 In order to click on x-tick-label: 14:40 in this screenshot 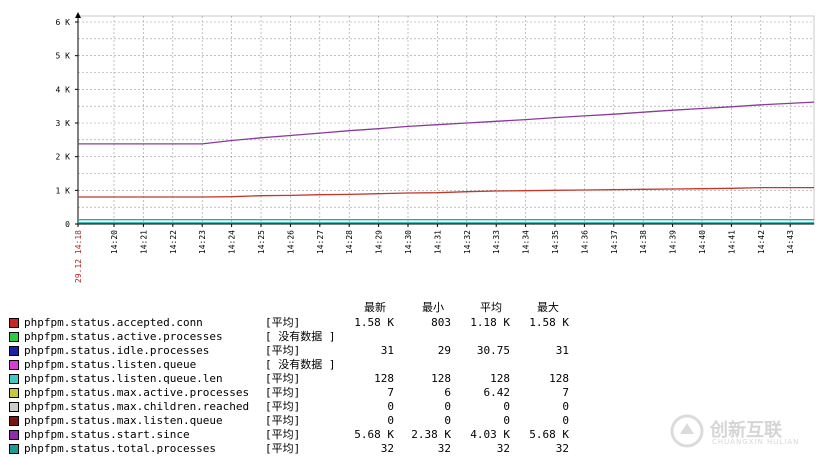, I will do `click(702, 242)`.